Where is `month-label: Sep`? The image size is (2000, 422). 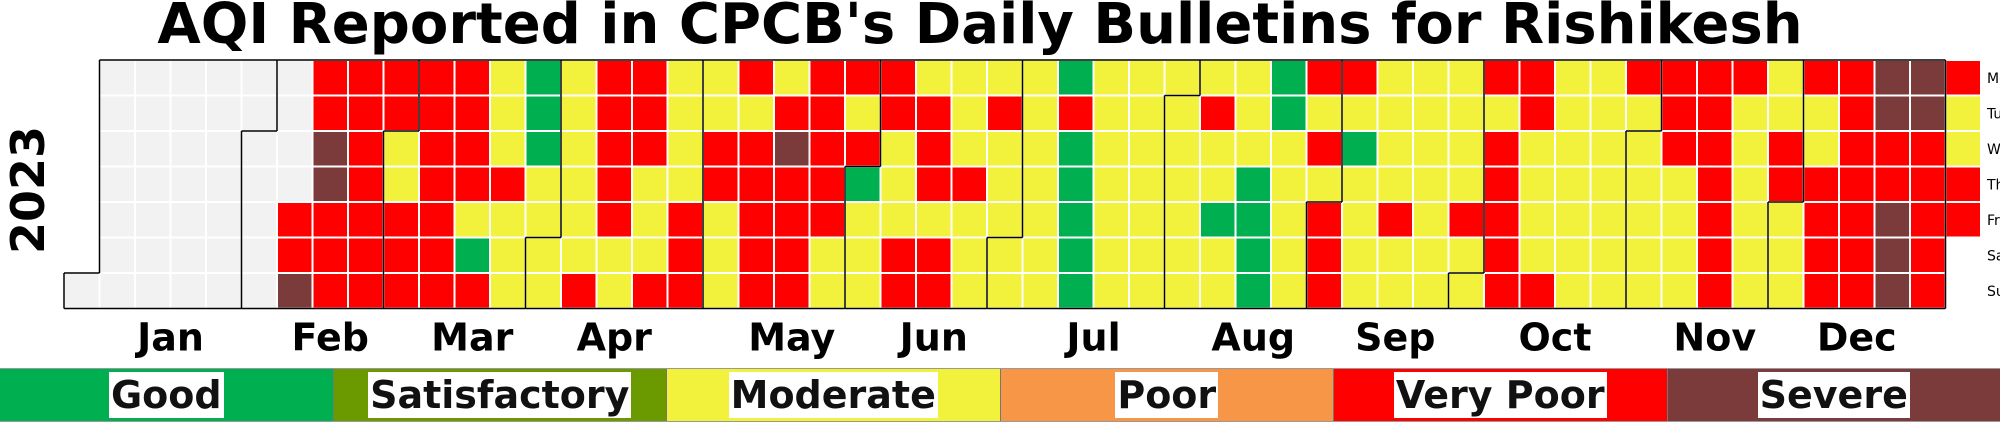 month-label: Sep is located at coordinates (1395, 338).